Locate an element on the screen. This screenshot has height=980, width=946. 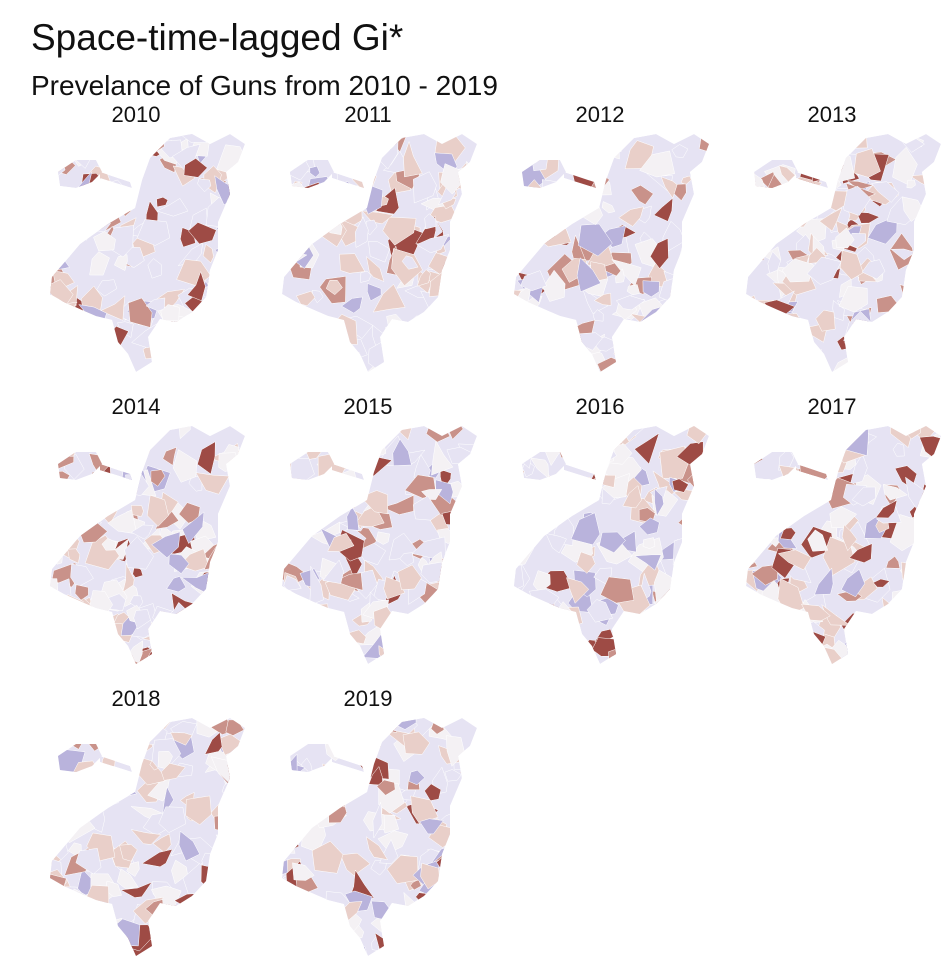
panel-year-label: 2014 is located at coordinates (136, 406).